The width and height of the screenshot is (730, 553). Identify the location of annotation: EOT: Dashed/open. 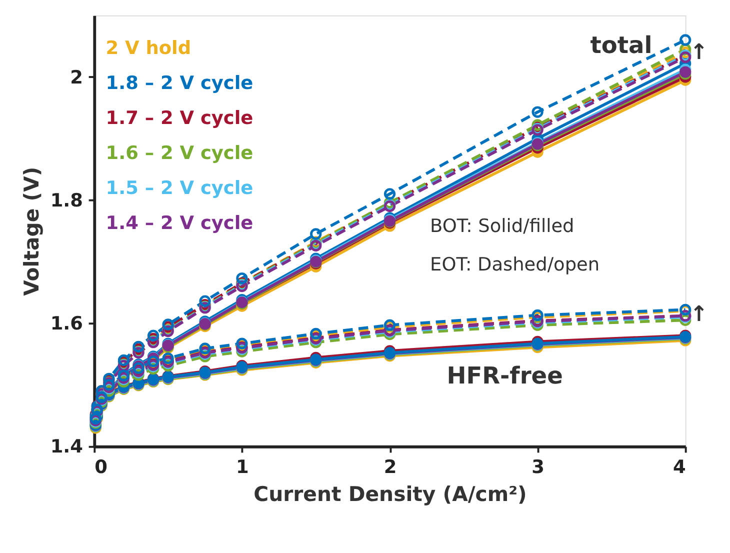
(515, 265).